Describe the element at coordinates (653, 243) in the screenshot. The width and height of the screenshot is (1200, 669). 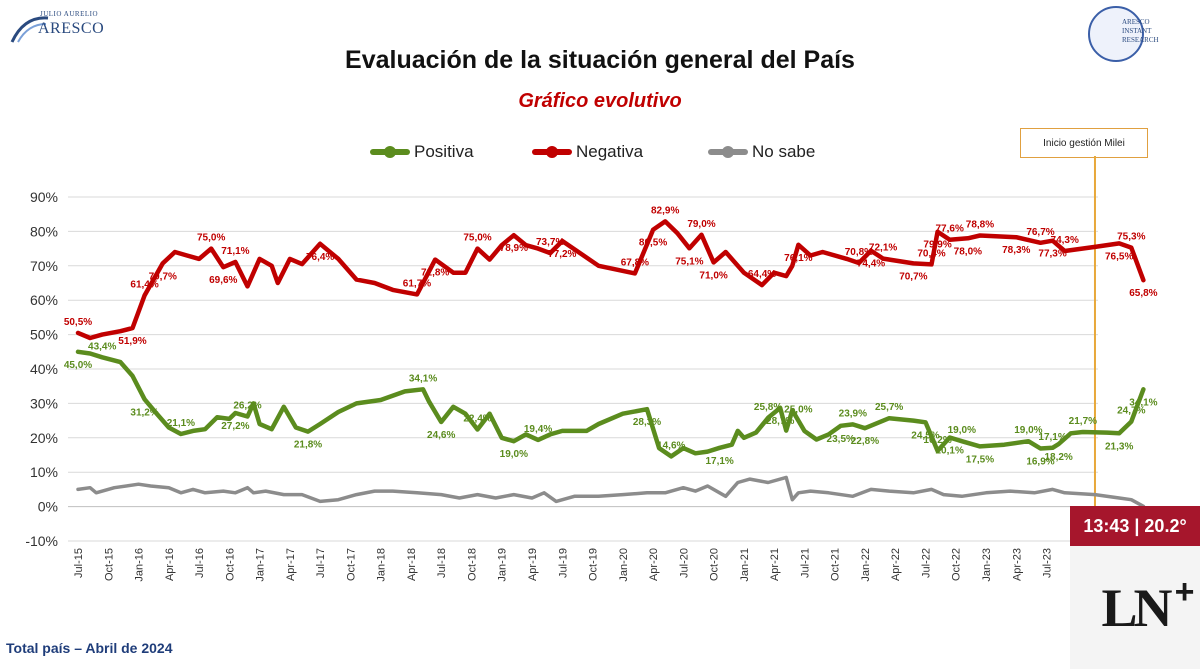
I see `data-label-negativa: 80,5%` at that location.